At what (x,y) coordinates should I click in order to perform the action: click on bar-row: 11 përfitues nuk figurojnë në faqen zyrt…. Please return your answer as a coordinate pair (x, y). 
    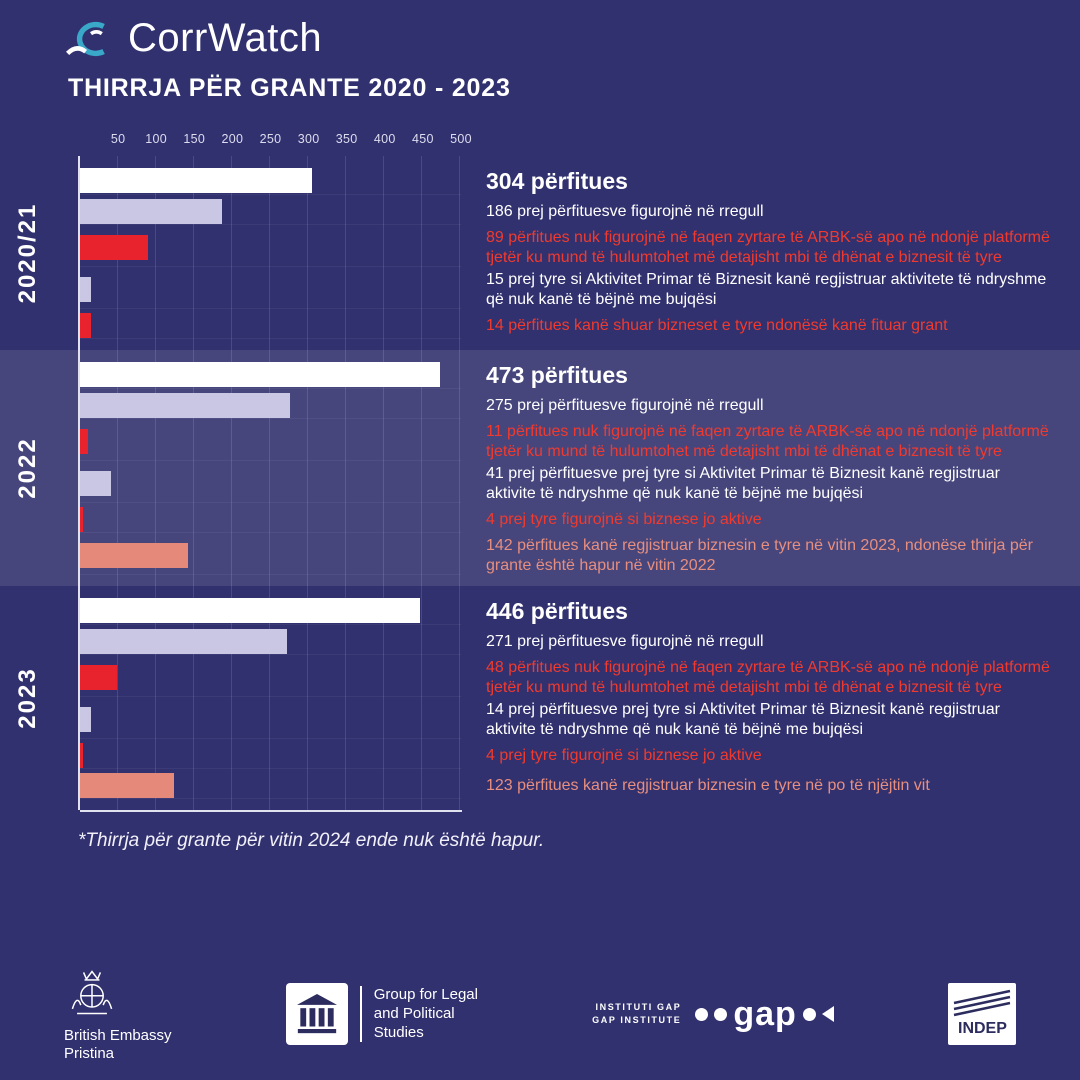
    Looking at the image, I should click on (572, 442).